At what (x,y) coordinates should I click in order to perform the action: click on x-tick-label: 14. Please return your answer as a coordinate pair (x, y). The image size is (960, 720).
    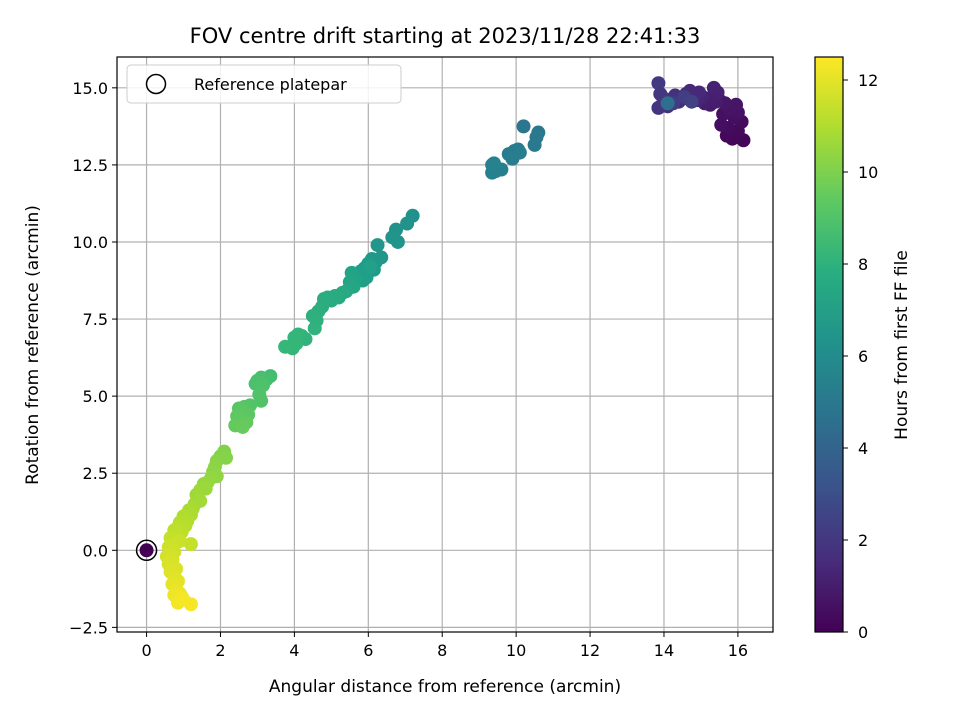
    Looking at the image, I should click on (664, 650).